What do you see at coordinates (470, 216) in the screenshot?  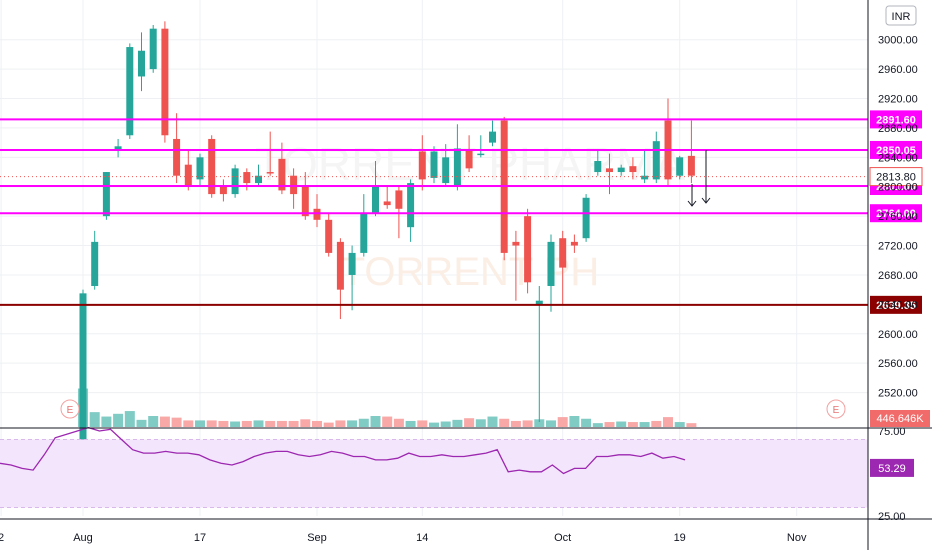 I see `watermark: TORRENT PHARMA TORRENT PH` at bounding box center [470, 216].